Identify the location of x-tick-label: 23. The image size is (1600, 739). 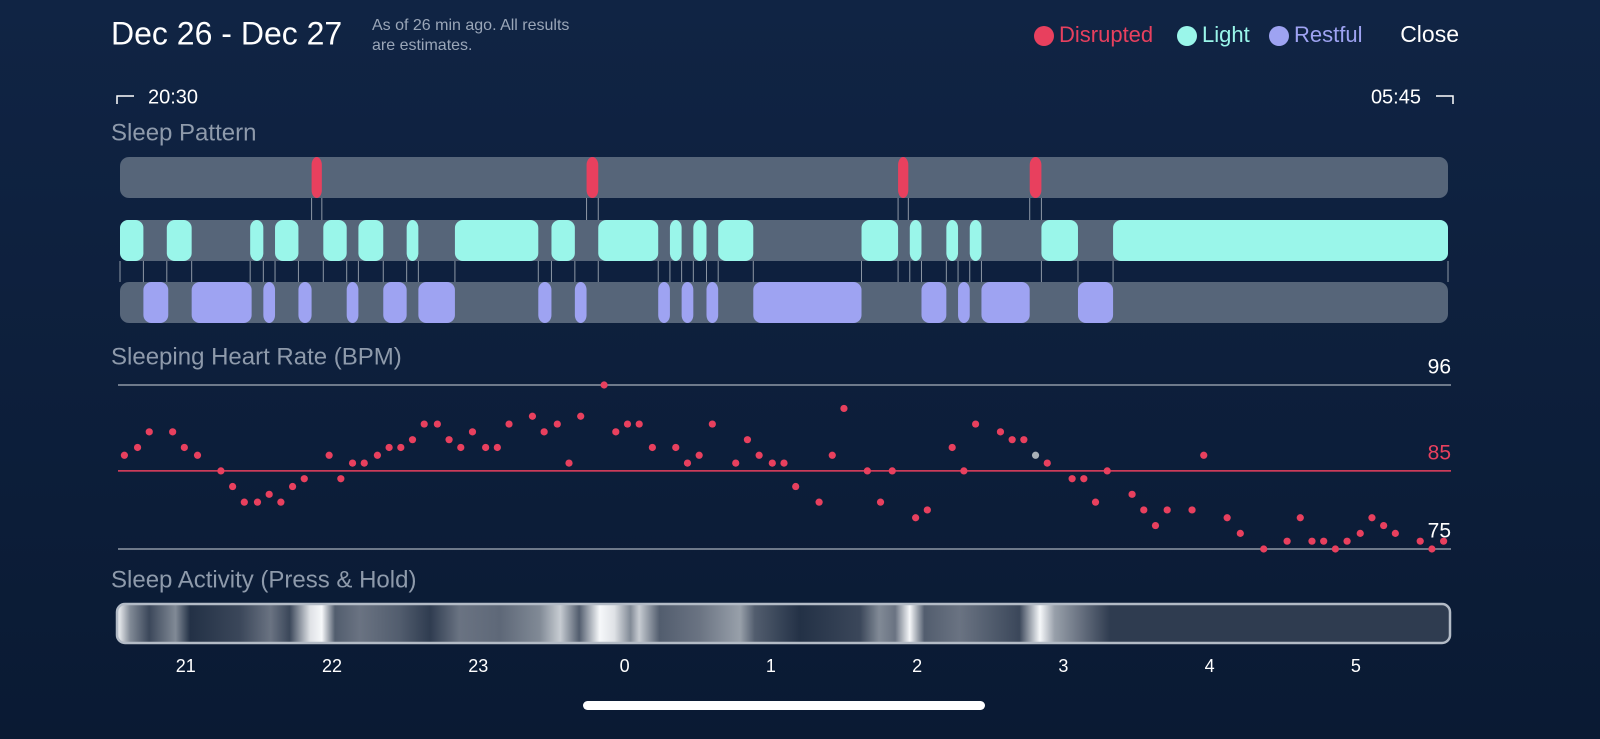
(478, 666).